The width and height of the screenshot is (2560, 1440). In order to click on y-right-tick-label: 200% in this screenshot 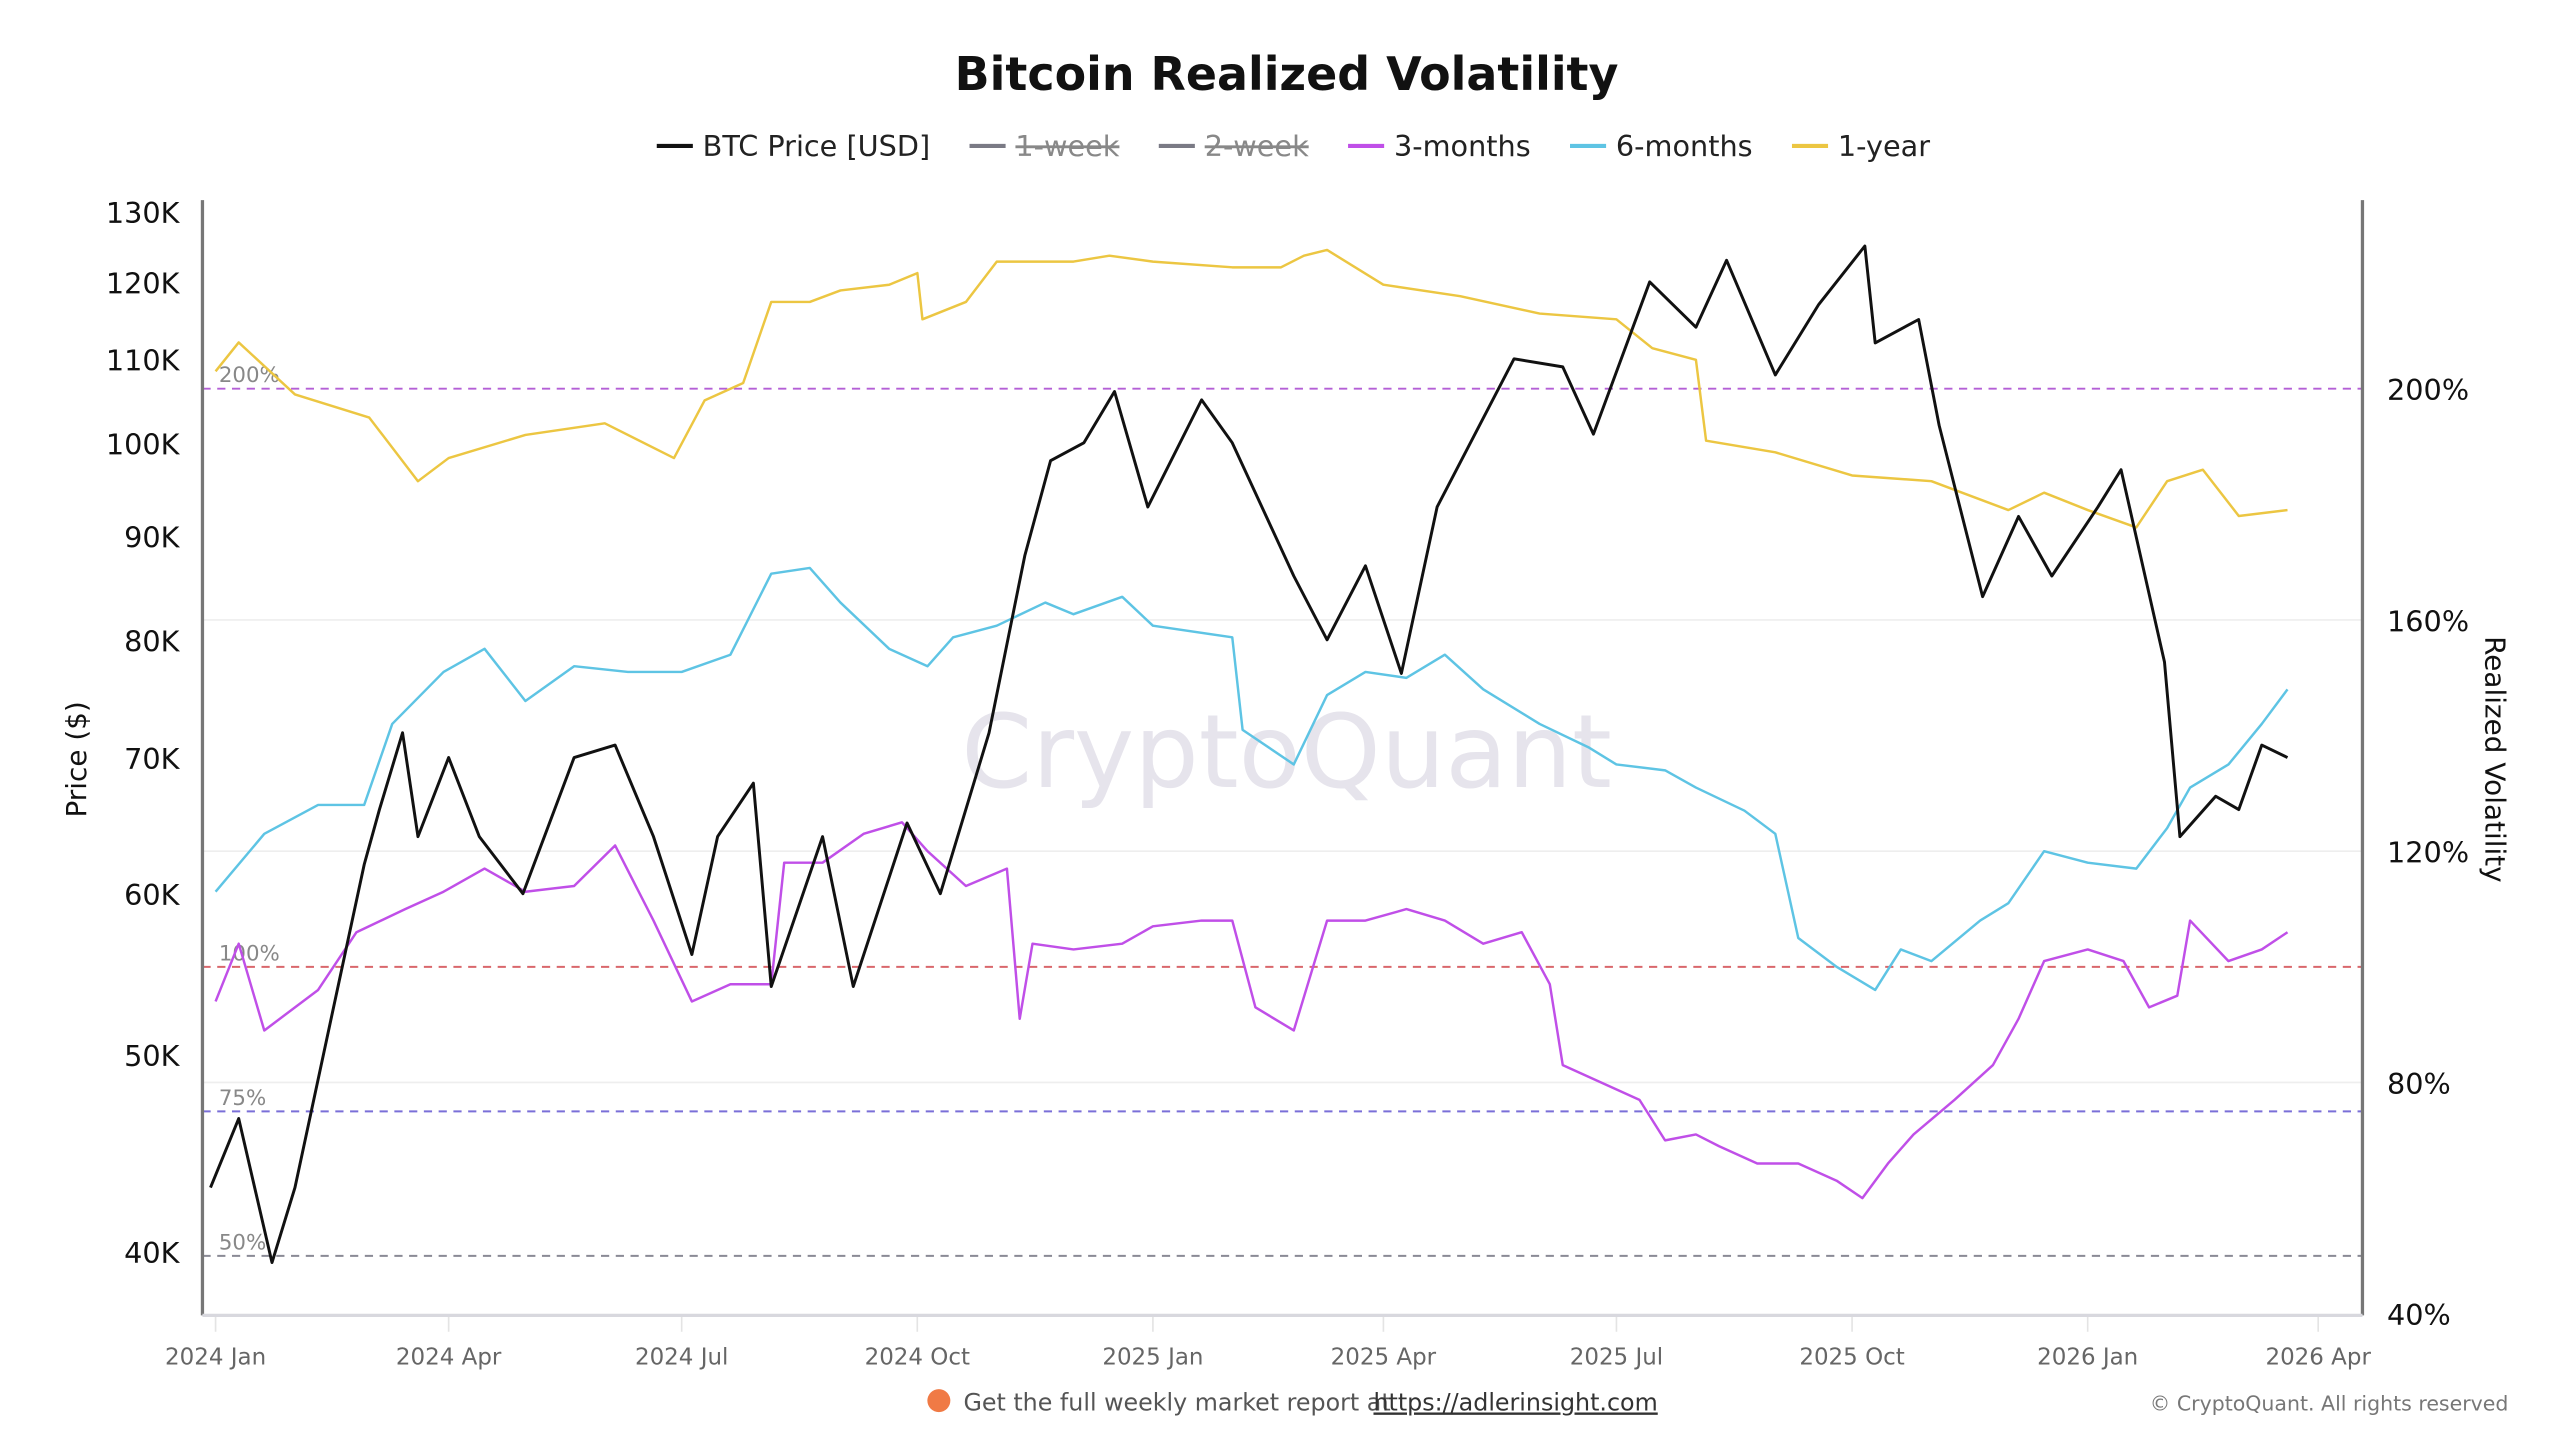, I will do `click(2428, 390)`.